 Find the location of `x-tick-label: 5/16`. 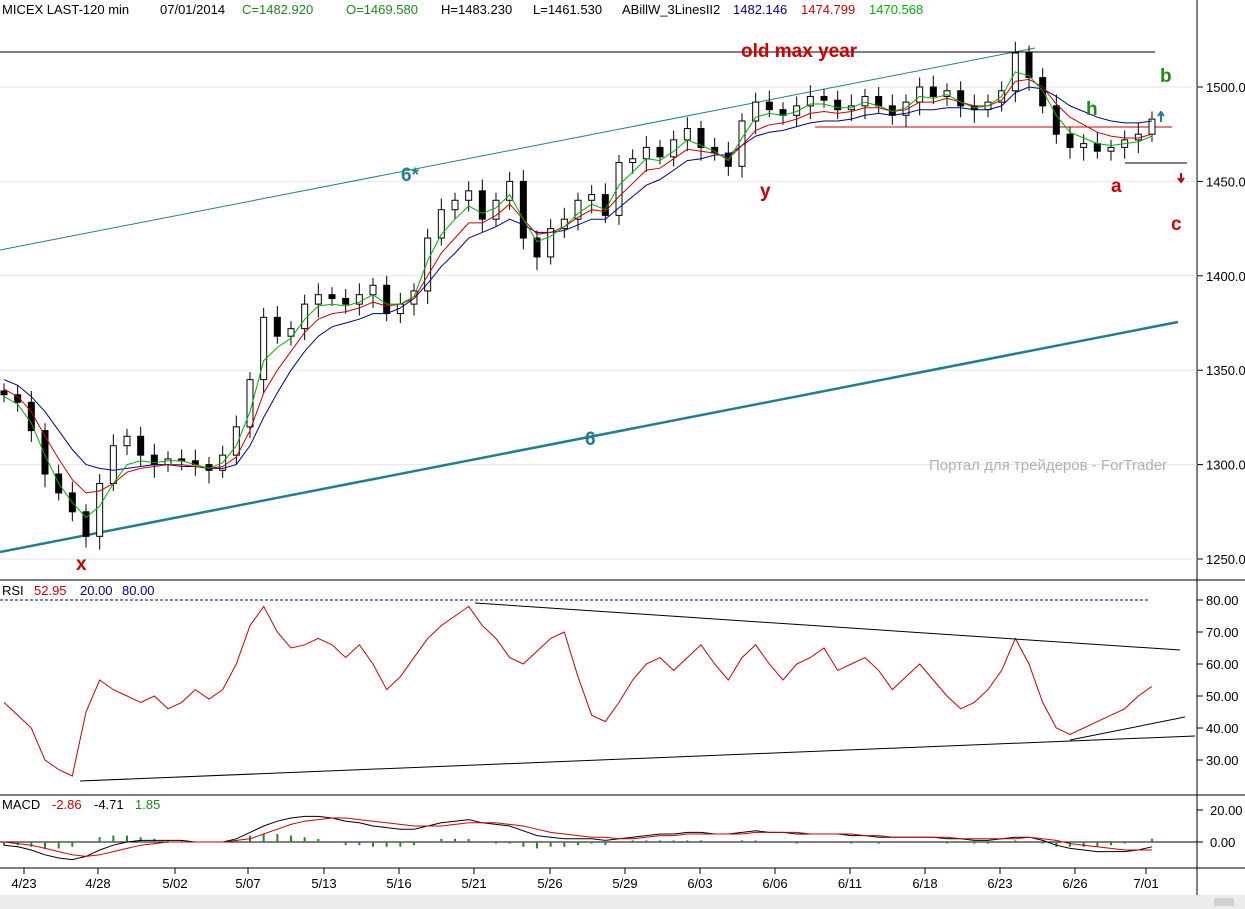

x-tick-label: 5/16 is located at coordinates (398, 883).